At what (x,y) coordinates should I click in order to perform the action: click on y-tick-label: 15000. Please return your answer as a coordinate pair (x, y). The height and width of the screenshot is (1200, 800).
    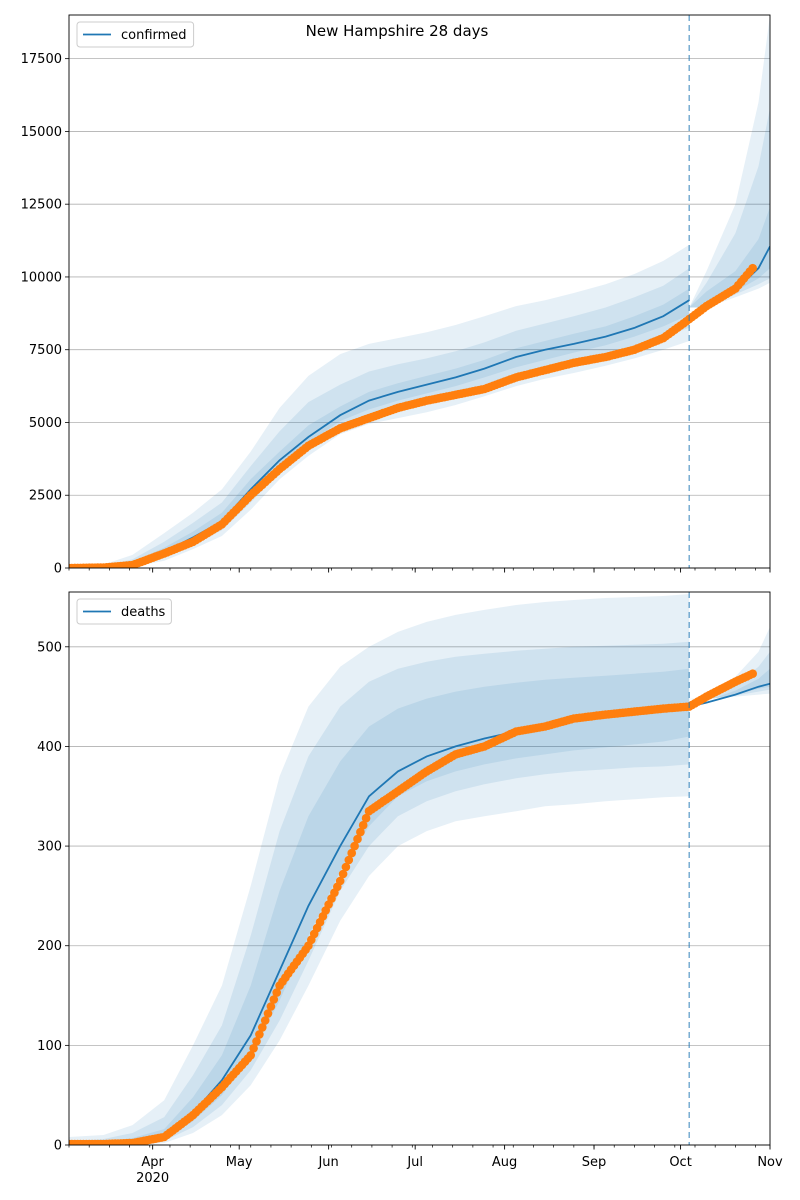
    Looking at the image, I should click on (41, 132).